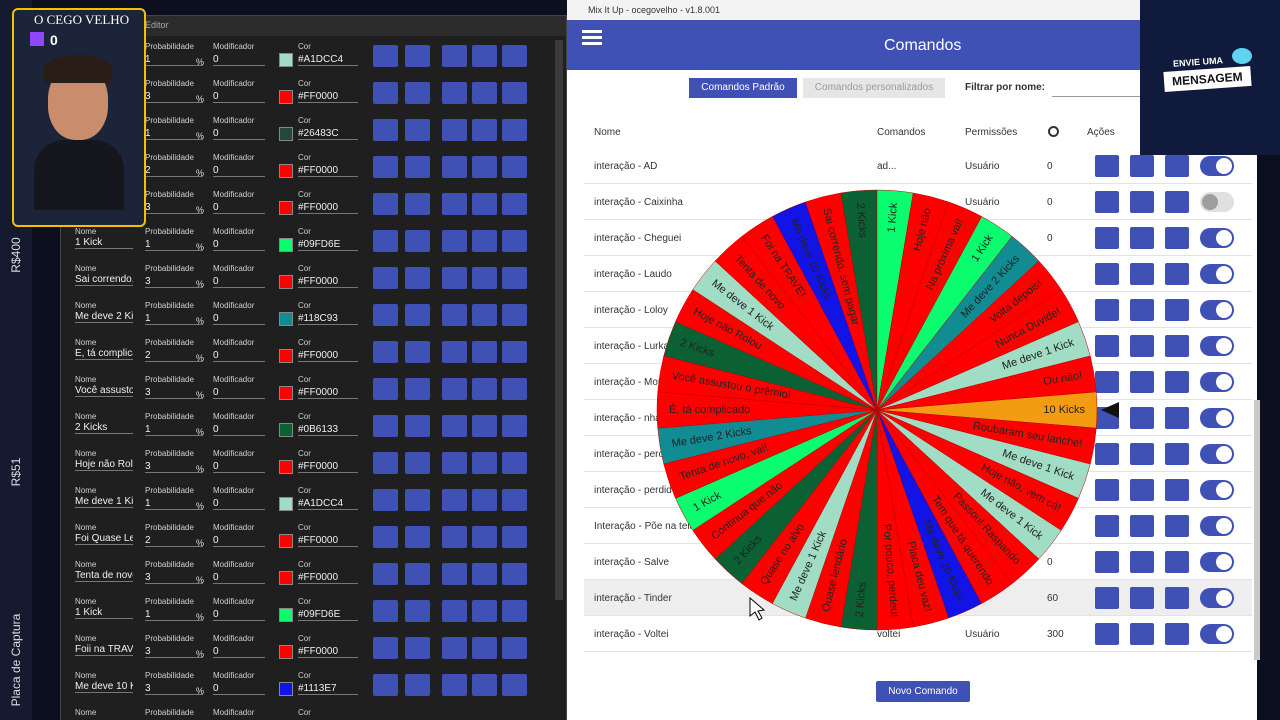  Describe the element at coordinates (743, 88) in the screenshot. I see `tab: Comandos Padrão` at that location.